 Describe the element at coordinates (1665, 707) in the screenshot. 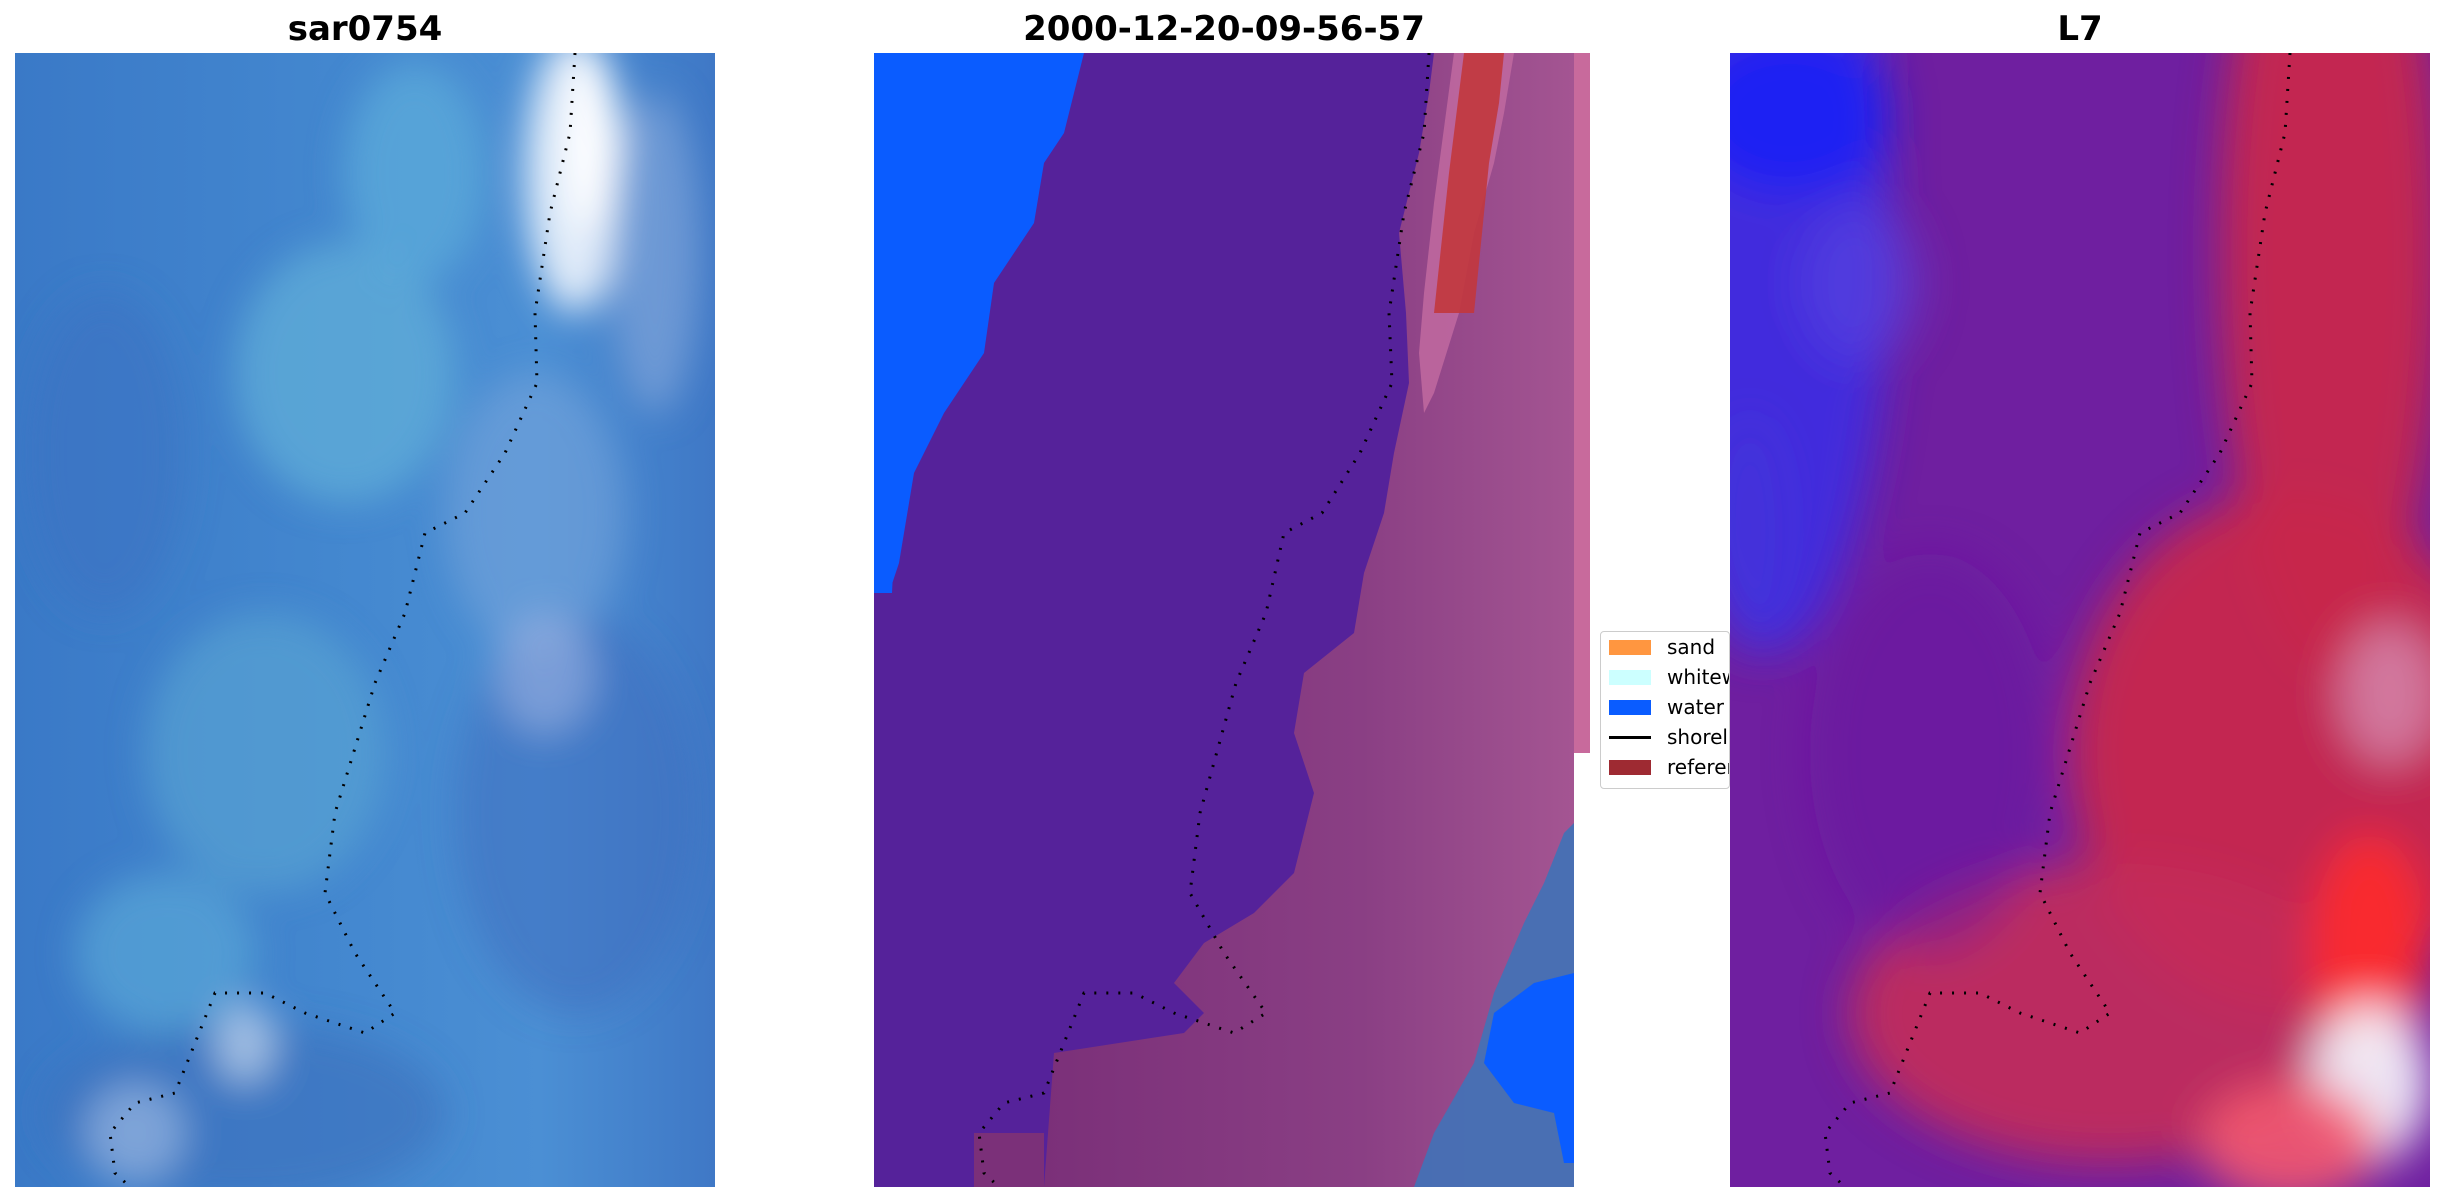

I see `legend-item-water: water` at that location.